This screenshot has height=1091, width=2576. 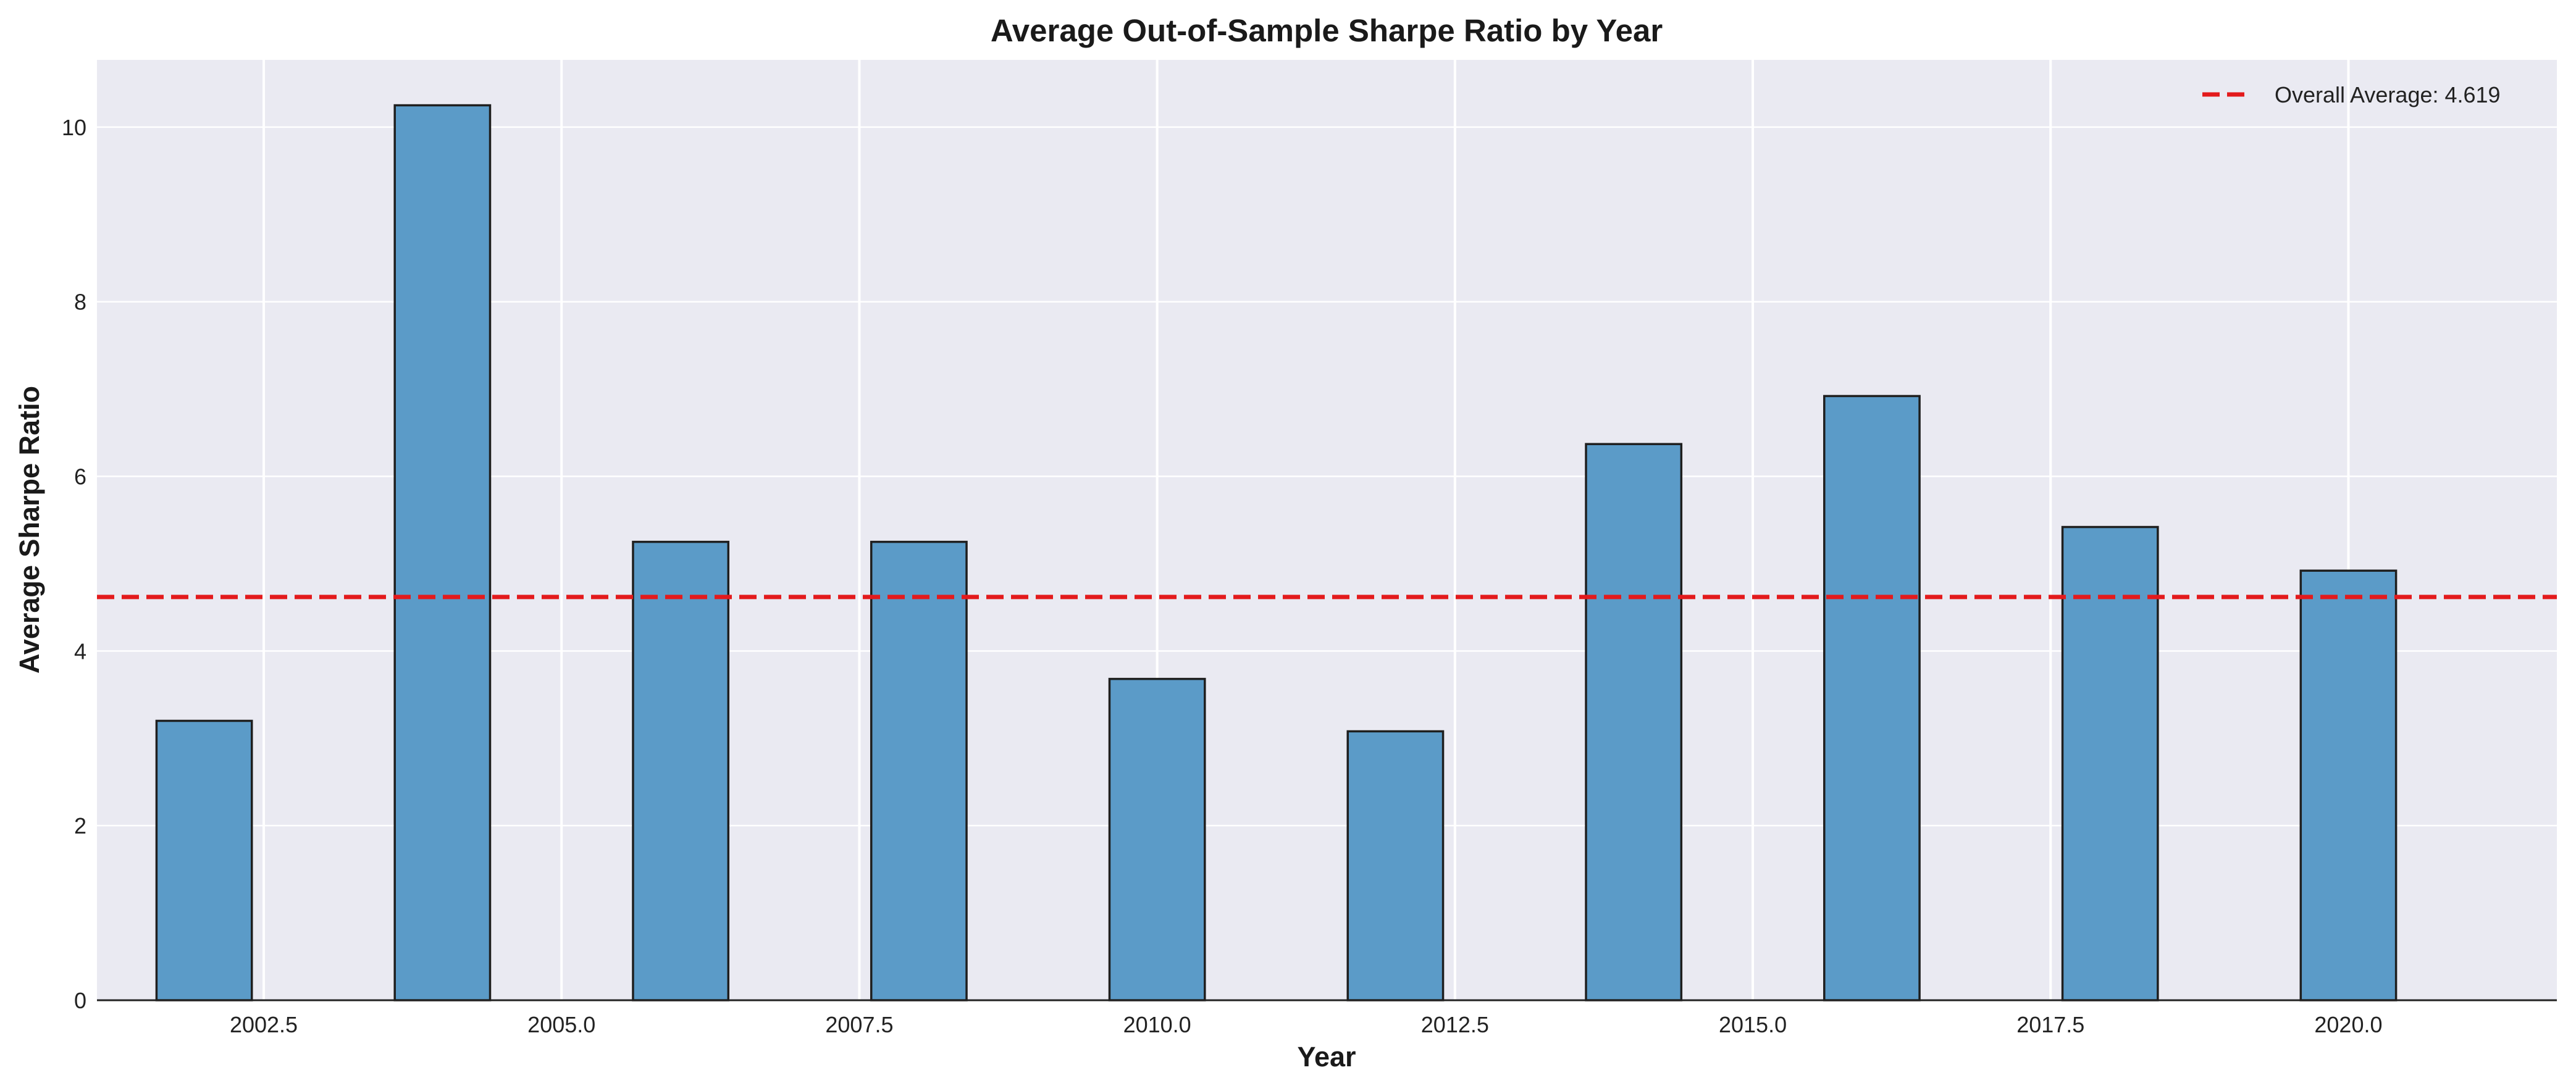 What do you see at coordinates (1455, 1024) in the screenshot?
I see `x-tick-label-4: 2012.5` at bounding box center [1455, 1024].